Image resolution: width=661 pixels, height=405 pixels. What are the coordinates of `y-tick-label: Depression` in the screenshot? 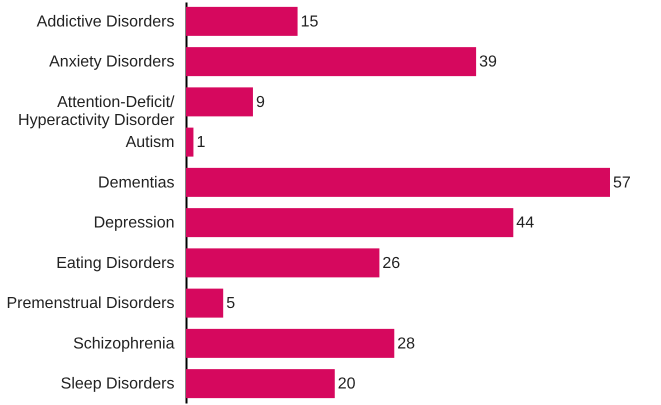 It's located at (134, 223).